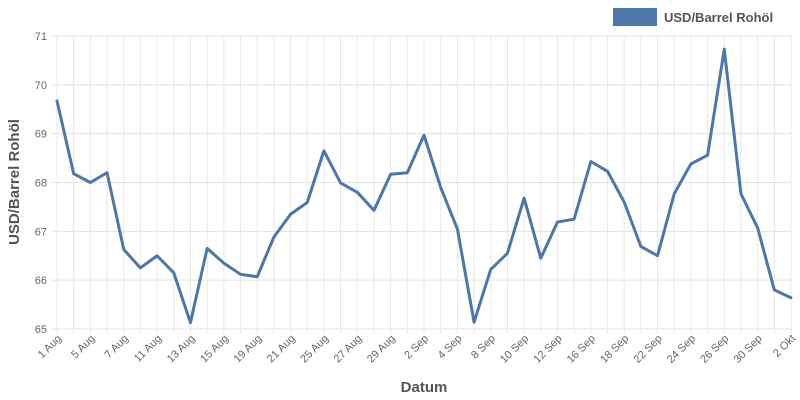  I want to click on x-tick-label: 24 Sep, so click(681, 349).